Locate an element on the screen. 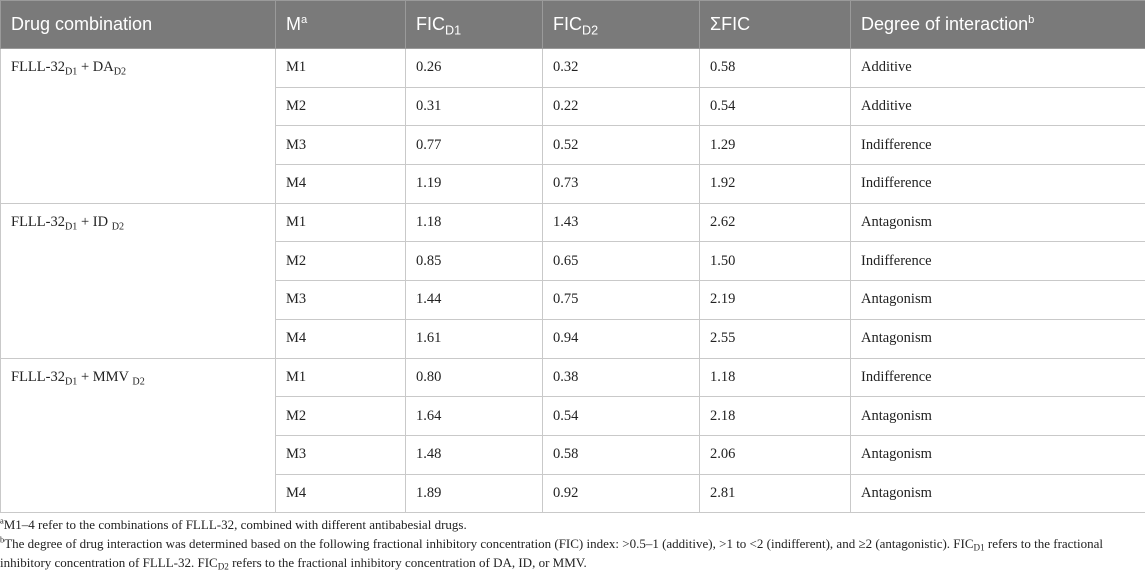 The width and height of the screenshot is (1145, 576). fic-d1-cell: 1.19 is located at coordinates (474, 184).